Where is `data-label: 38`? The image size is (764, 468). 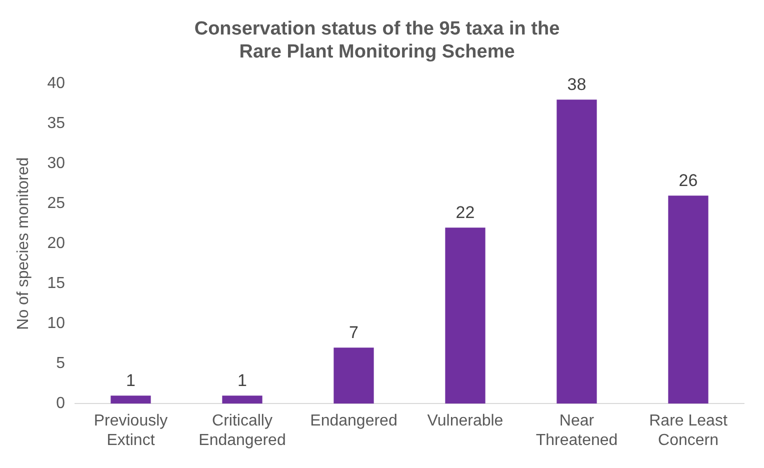
data-label: 38 is located at coordinates (576, 84).